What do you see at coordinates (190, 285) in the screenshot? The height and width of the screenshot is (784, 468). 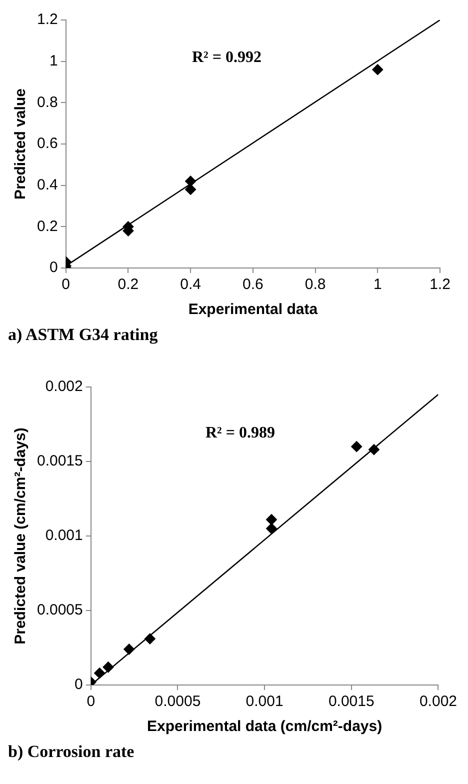 I see `x-tick-label: 0.4` at bounding box center [190, 285].